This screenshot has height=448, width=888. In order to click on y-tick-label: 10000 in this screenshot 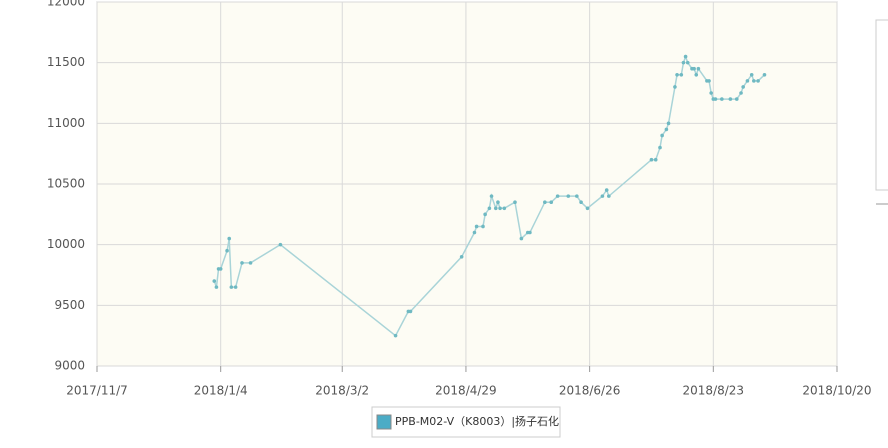, I will do `click(66, 244)`.